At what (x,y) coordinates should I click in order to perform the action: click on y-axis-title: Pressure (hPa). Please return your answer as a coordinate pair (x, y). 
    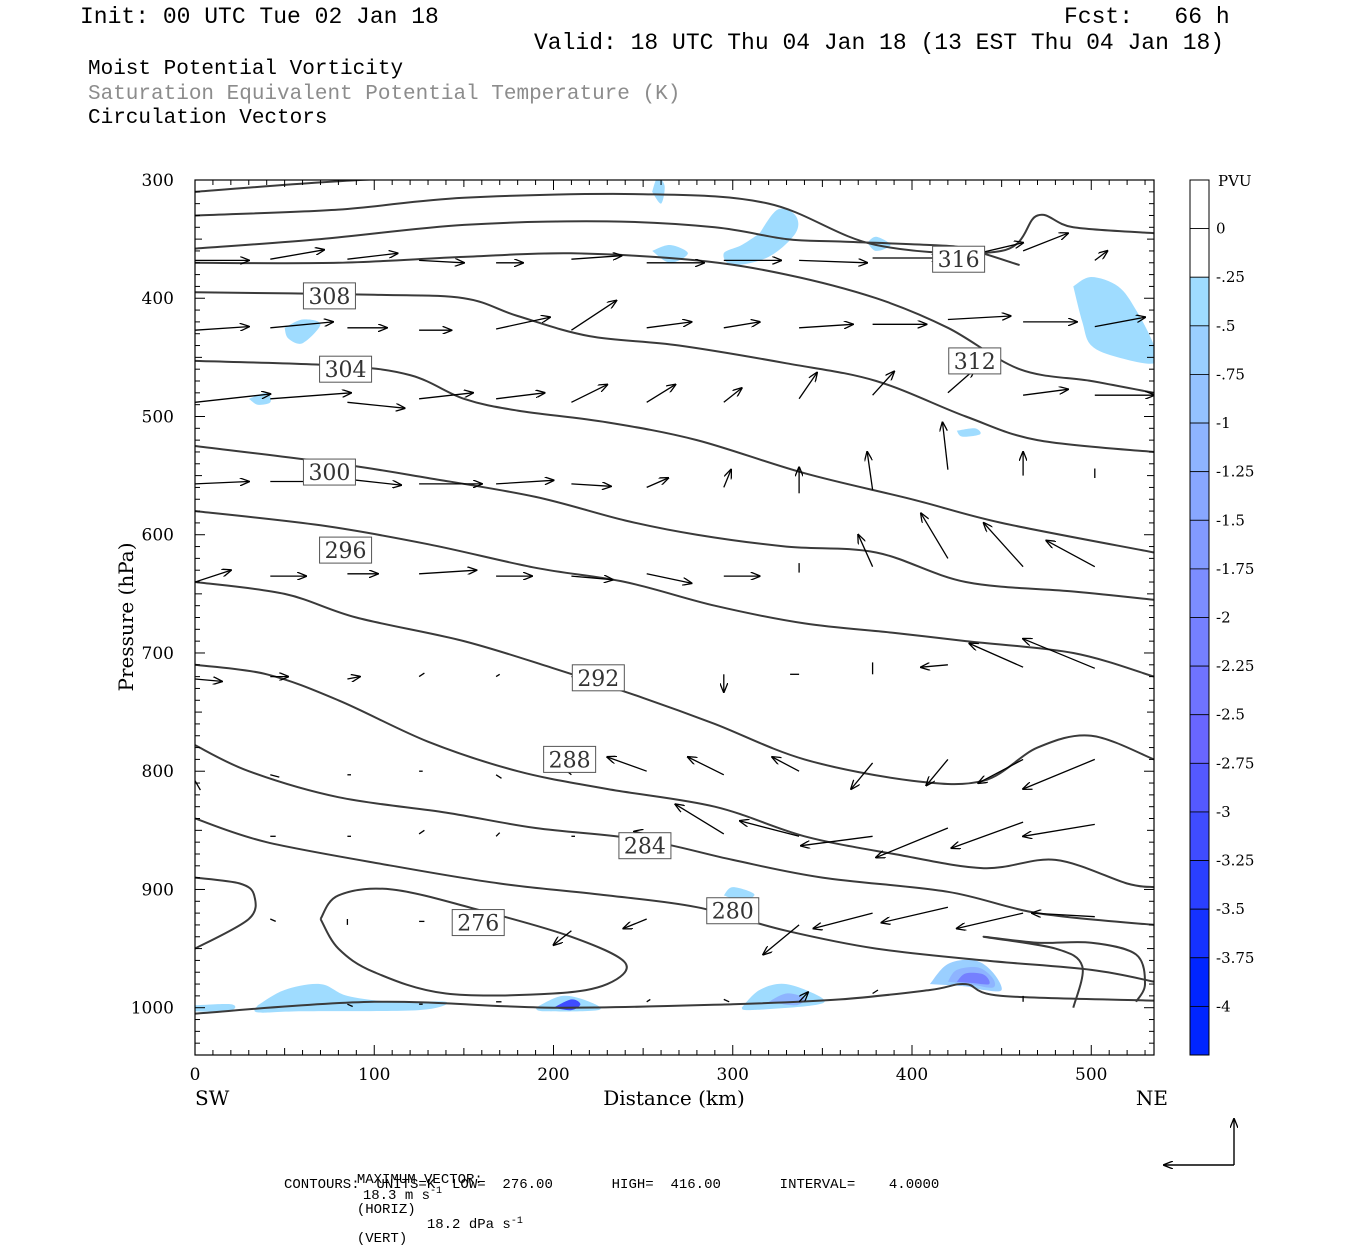
    Looking at the image, I should click on (126, 617).